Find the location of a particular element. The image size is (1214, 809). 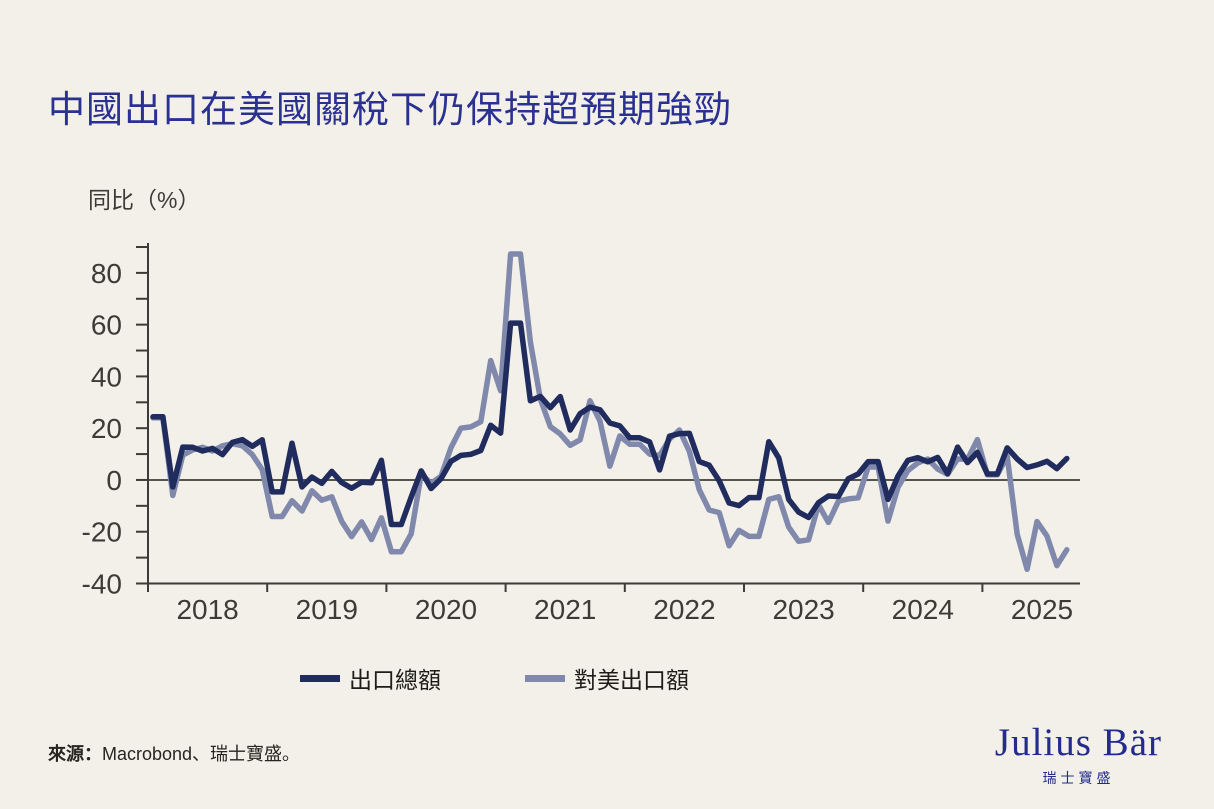

y-tick-label: -20 is located at coordinates (102, 532).